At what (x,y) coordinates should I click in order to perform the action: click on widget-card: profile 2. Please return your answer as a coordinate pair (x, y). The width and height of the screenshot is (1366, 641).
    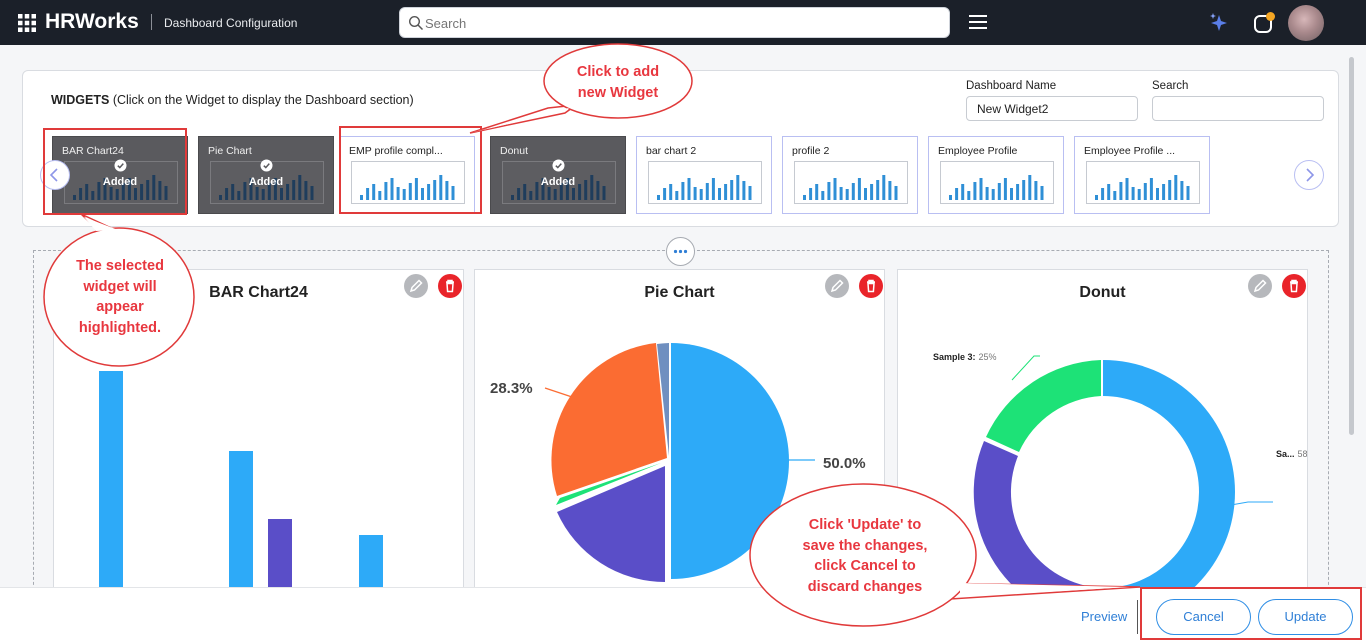
    Looking at the image, I should click on (850, 175).